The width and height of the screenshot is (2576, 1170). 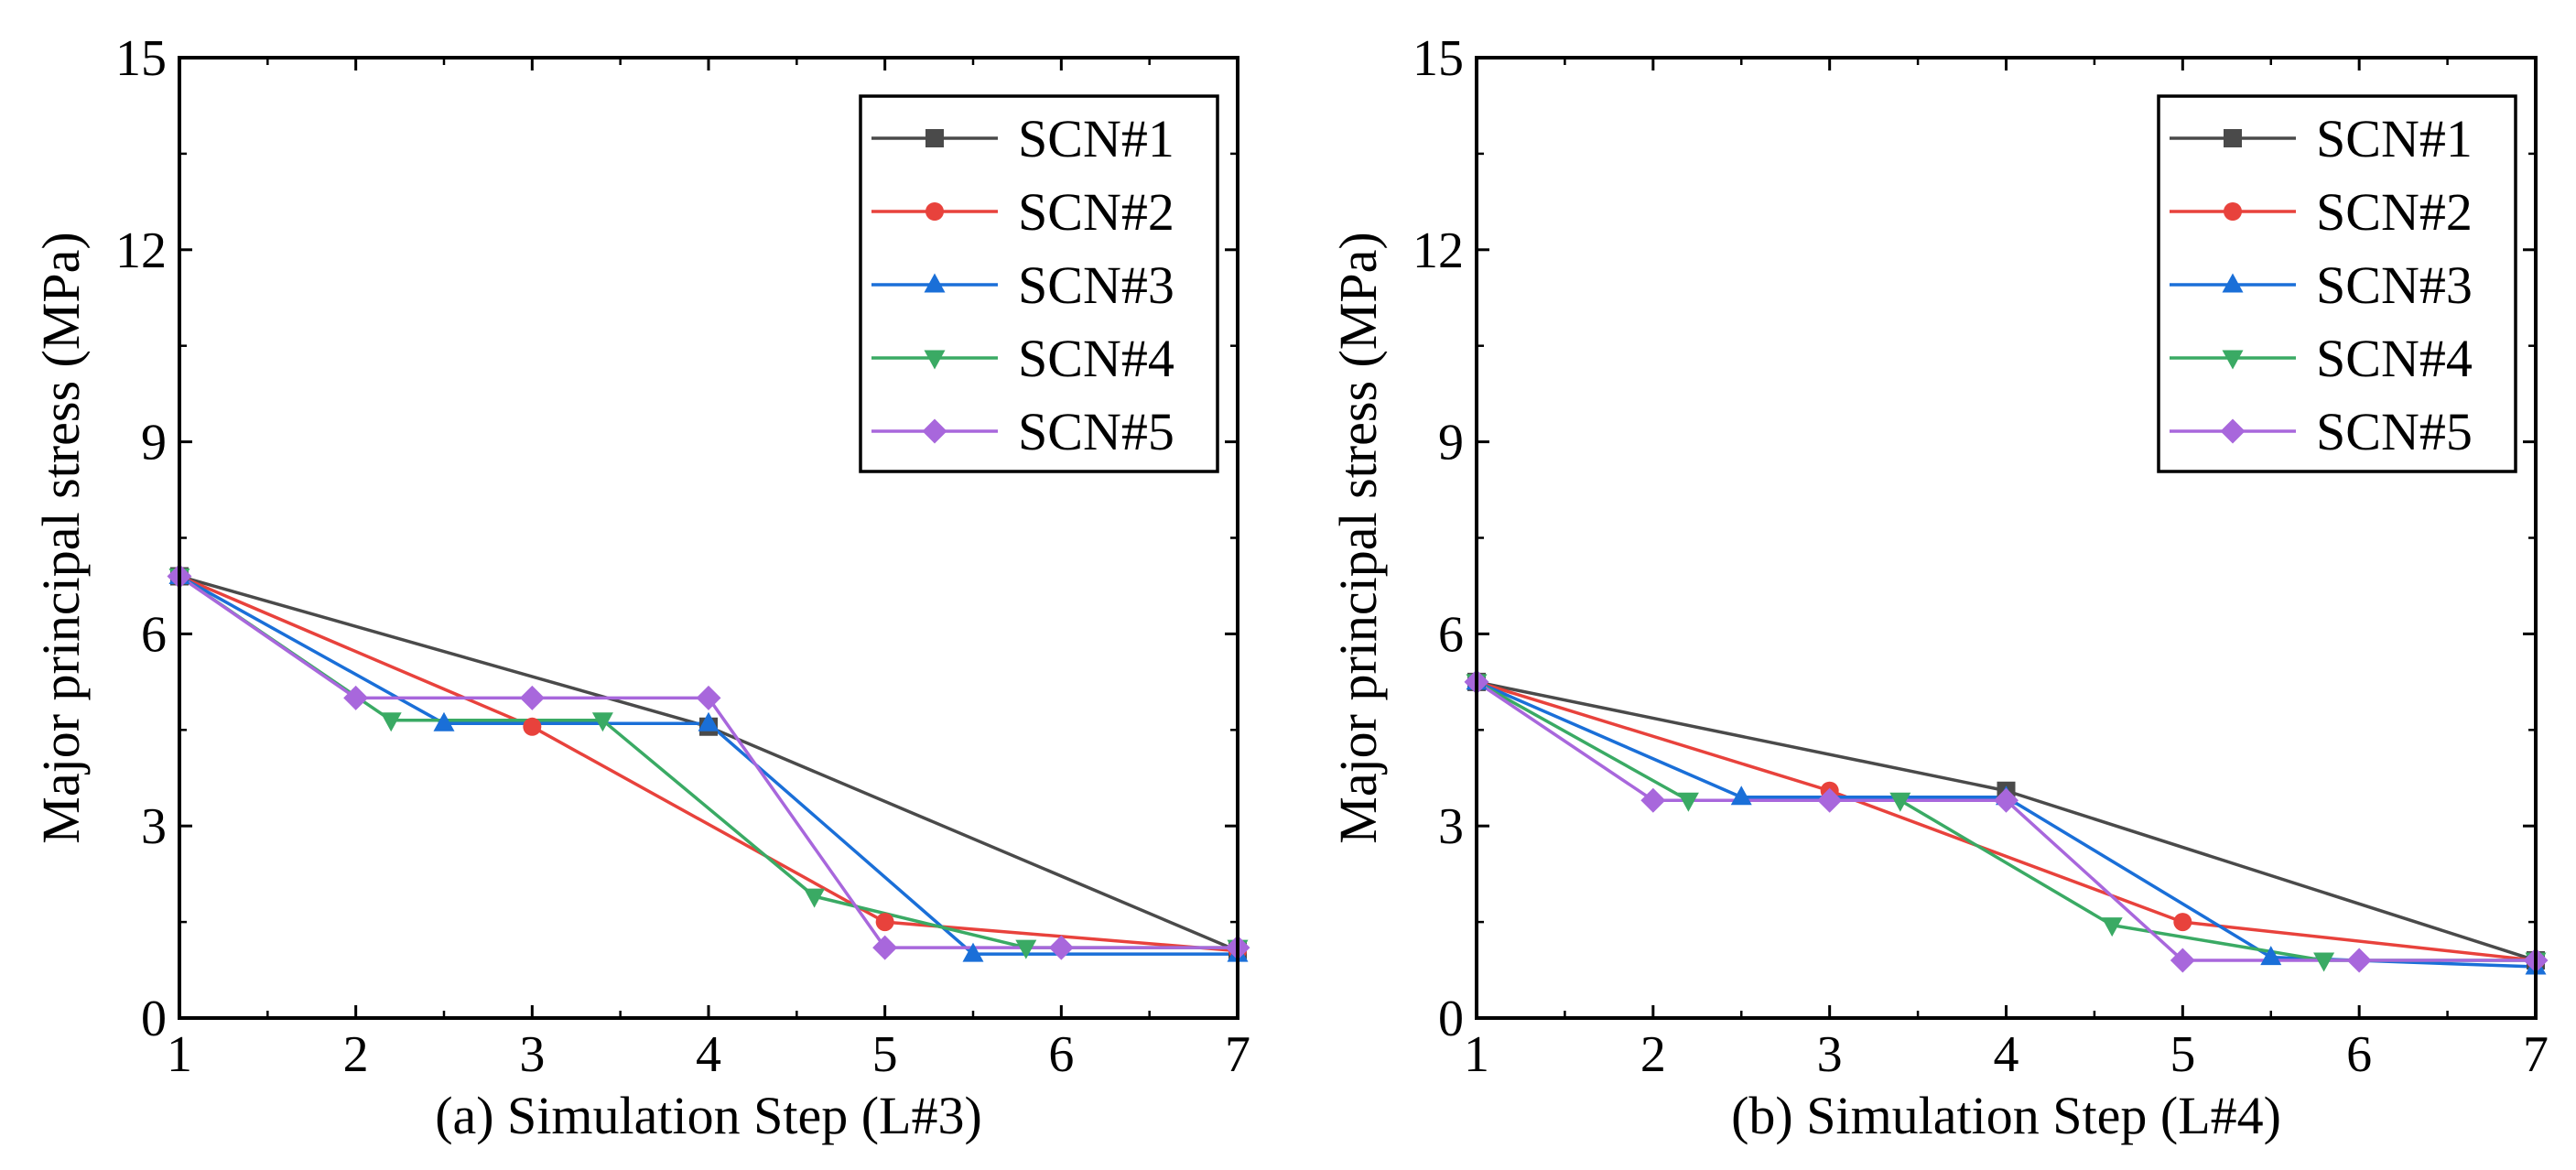 I want to click on x-axis-label: (b) Simulation Step (L#4), so click(x=2006, y=1115).